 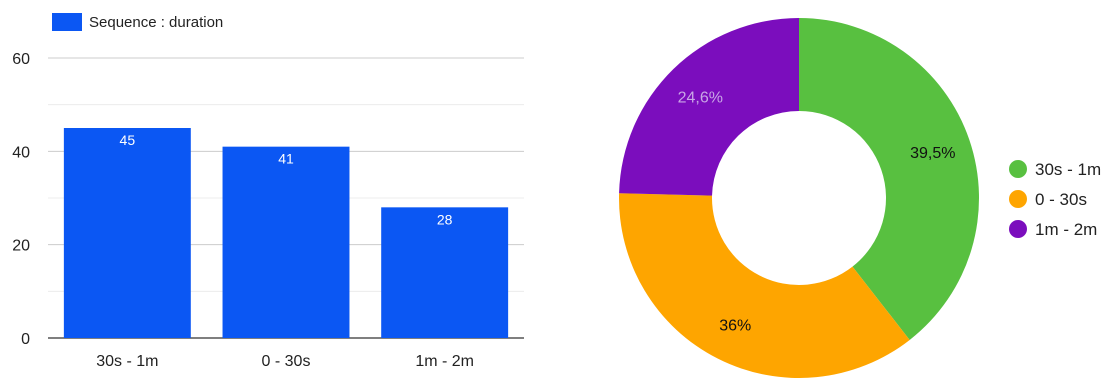 What do you see at coordinates (156, 22) in the screenshot?
I see `legend-label: Sequence : duration` at bounding box center [156, 22].